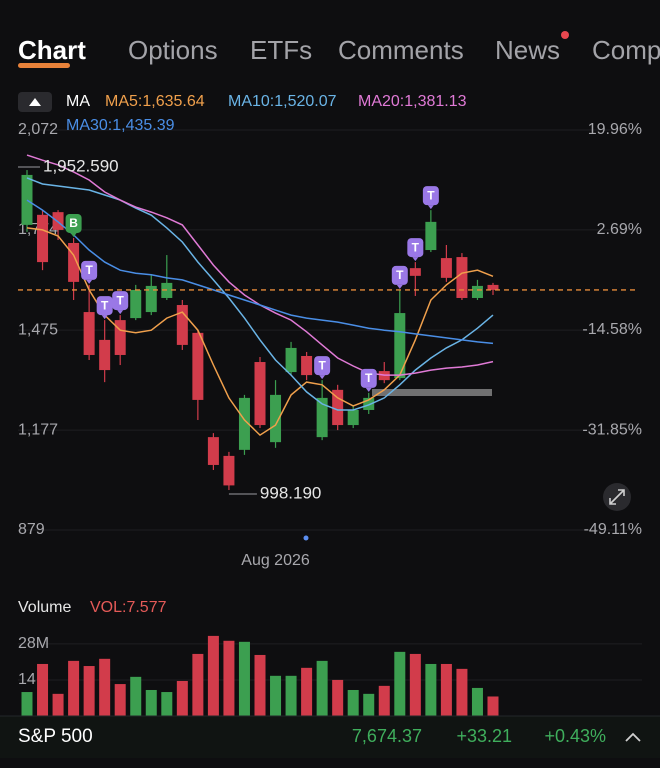 This screenshot has width=660, height=768. What do you see at coordinates (527, 50) in the screenshot?
I see `tab-news: News` at bounding box center [527, 50].